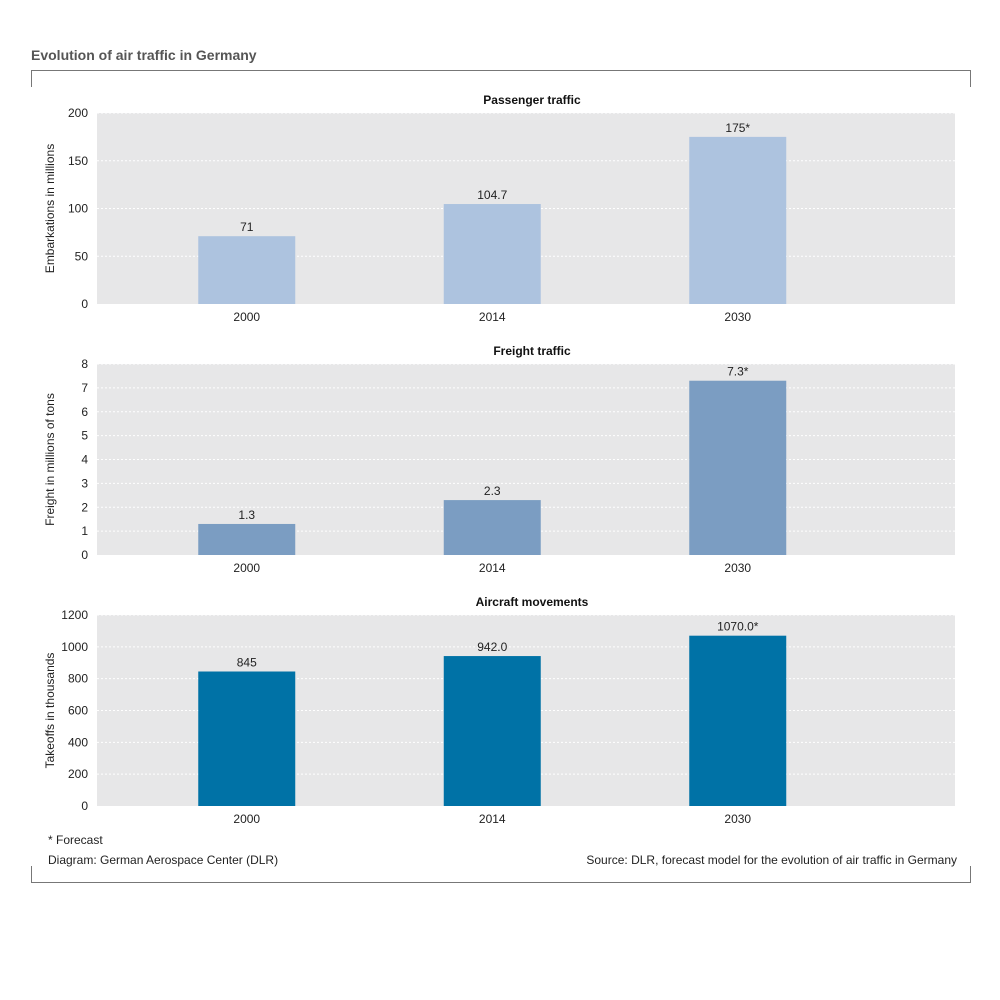 This screenshot has width=1000, height=1000. What do you see at coordinates (78, 209) in the screenshot?
I see `y-tick-label: 100` at bounding box center [78, 209].